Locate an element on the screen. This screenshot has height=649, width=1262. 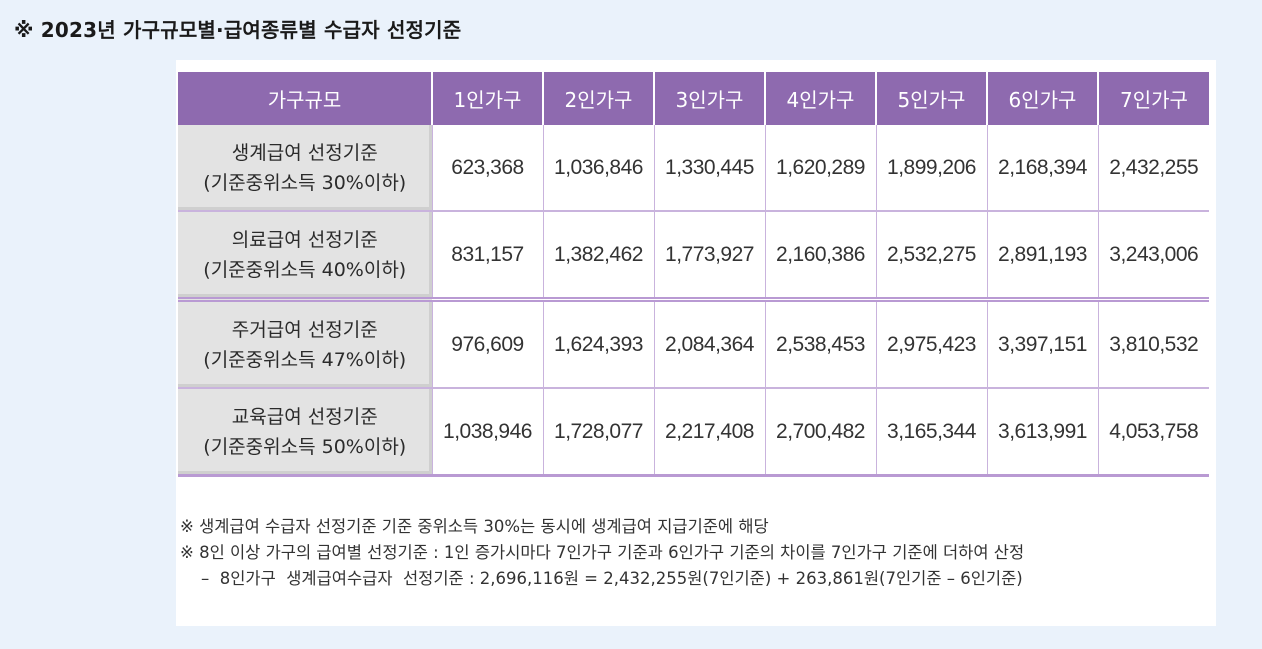
table-cell: 3,810,532 is located at coordinates (1153, 344).